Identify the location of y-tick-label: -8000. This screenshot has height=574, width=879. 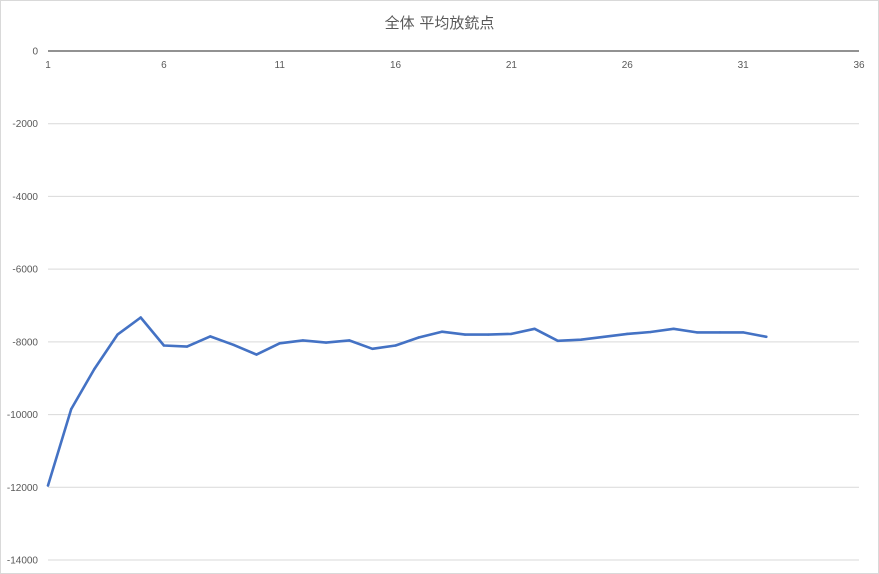
(25, 342).